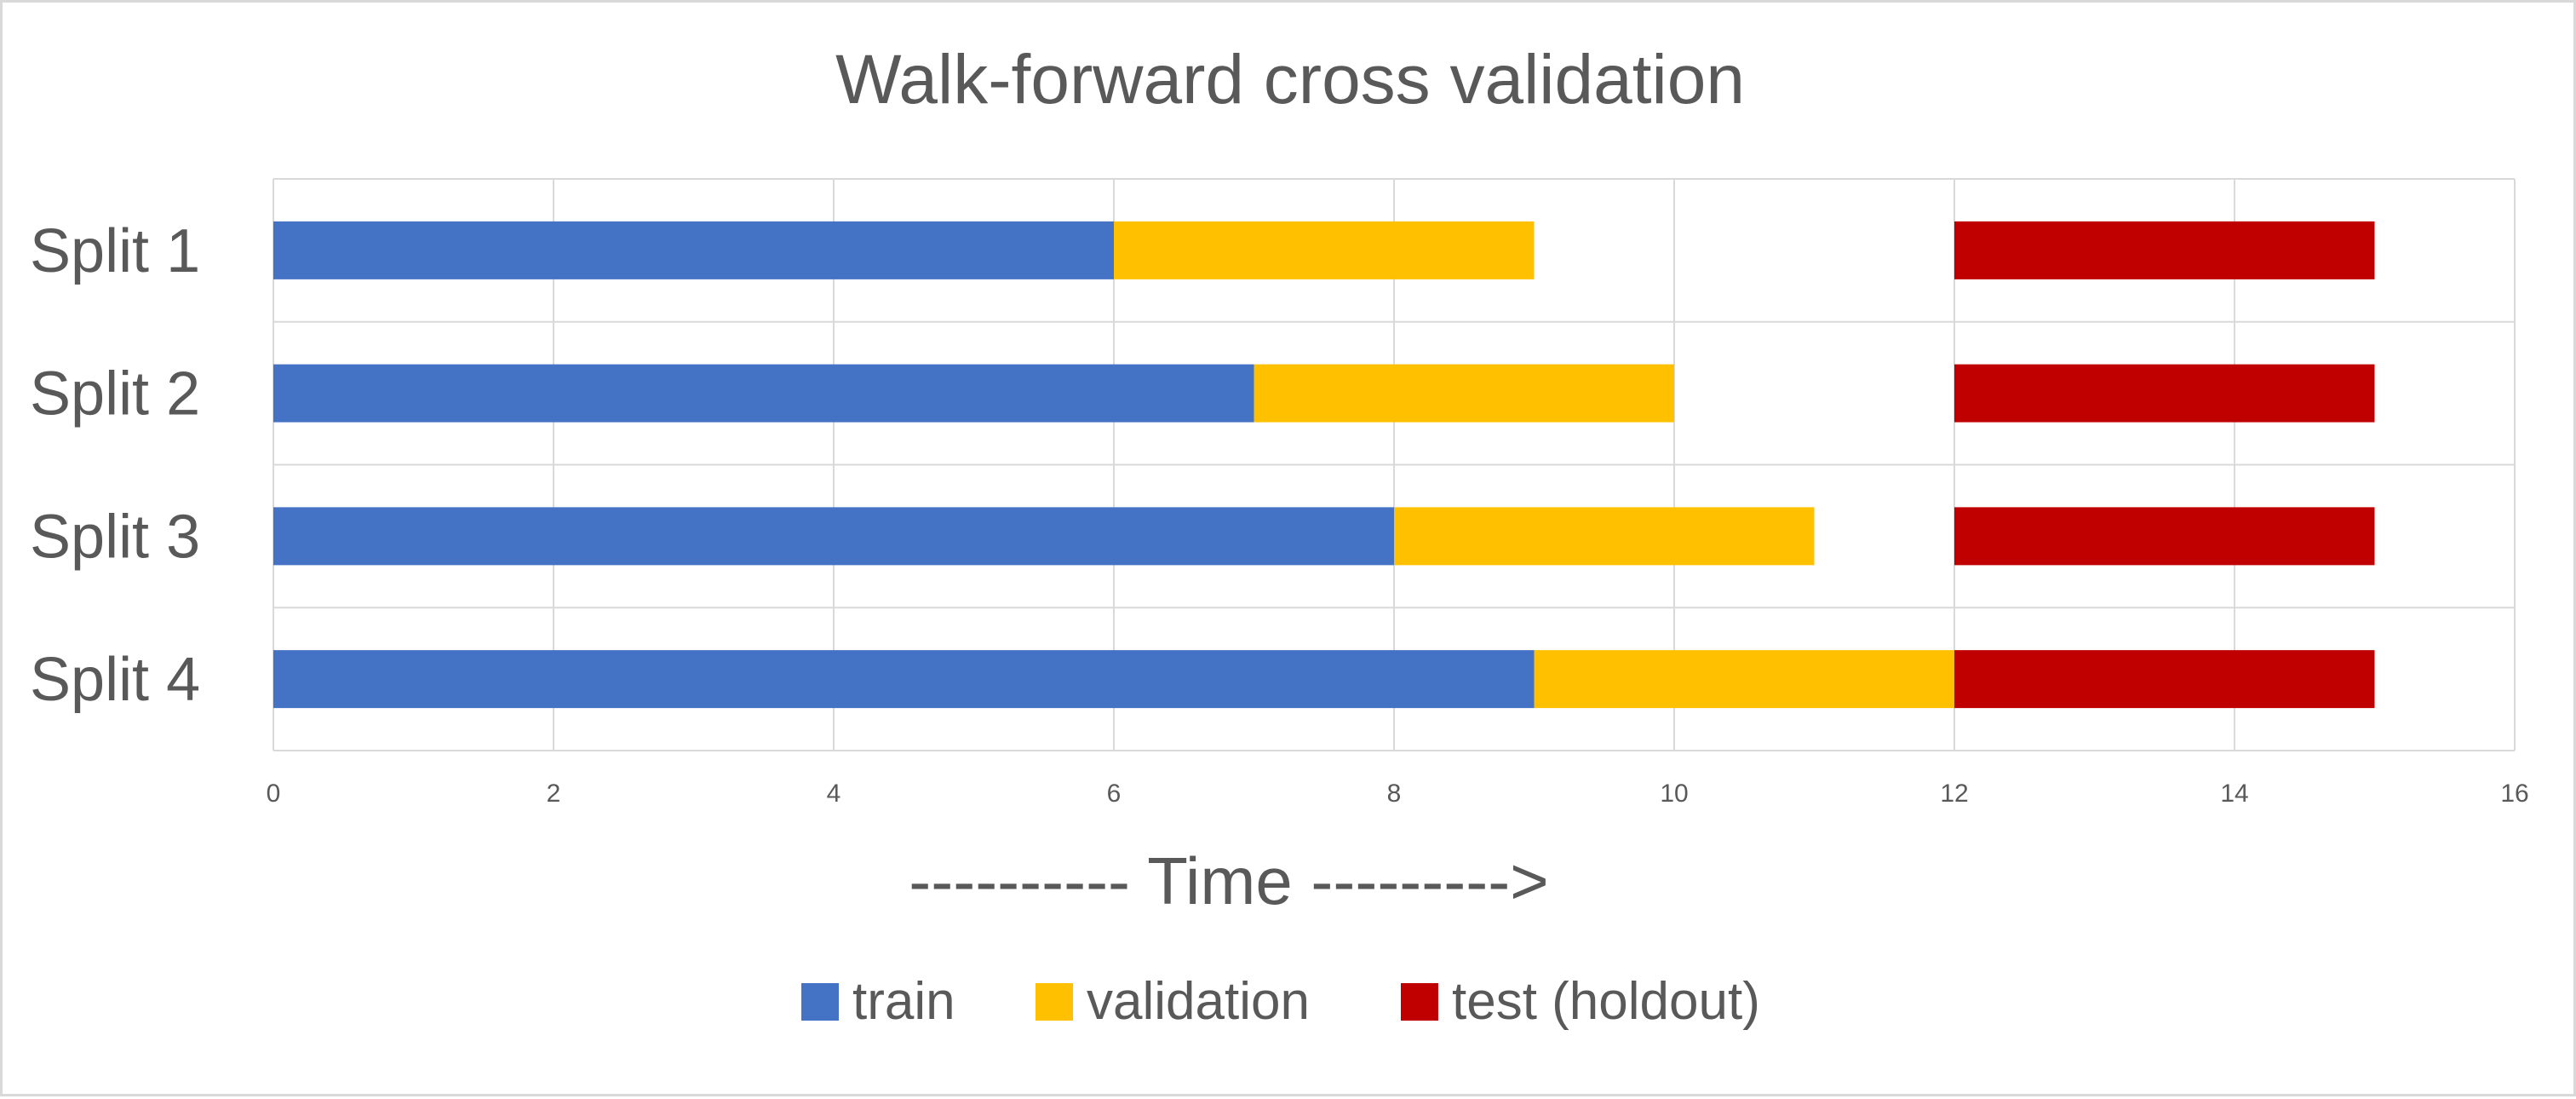 The image size is (2576, 1099). Describe the element at coordinates (115, 251) in the screenshot. I see `category-label: Split 1` at that location.